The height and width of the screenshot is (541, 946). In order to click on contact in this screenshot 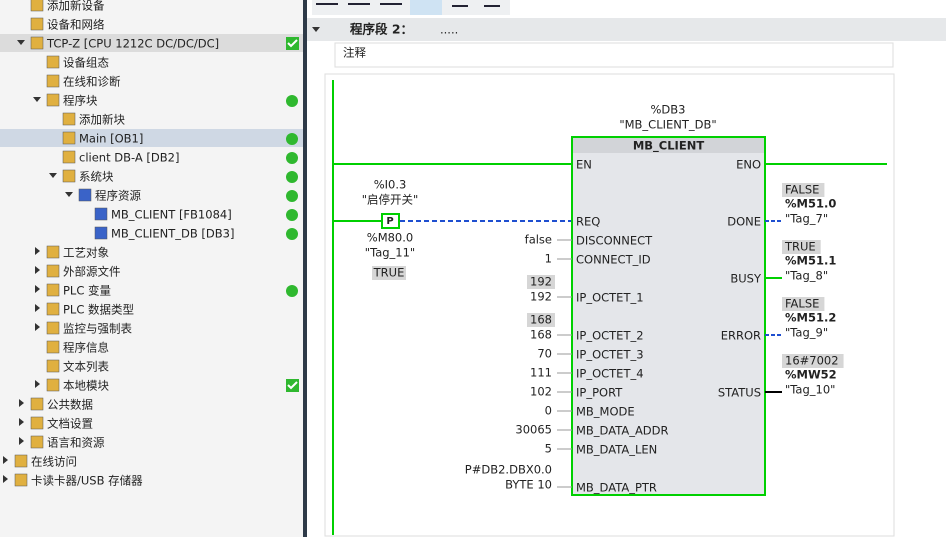, I will do `click(390, 221)`.